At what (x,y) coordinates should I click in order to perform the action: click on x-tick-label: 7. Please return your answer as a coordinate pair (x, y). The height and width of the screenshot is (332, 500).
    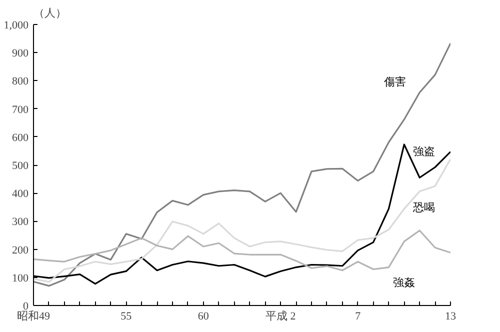
    Looking at the image, I should click on (358, 316).